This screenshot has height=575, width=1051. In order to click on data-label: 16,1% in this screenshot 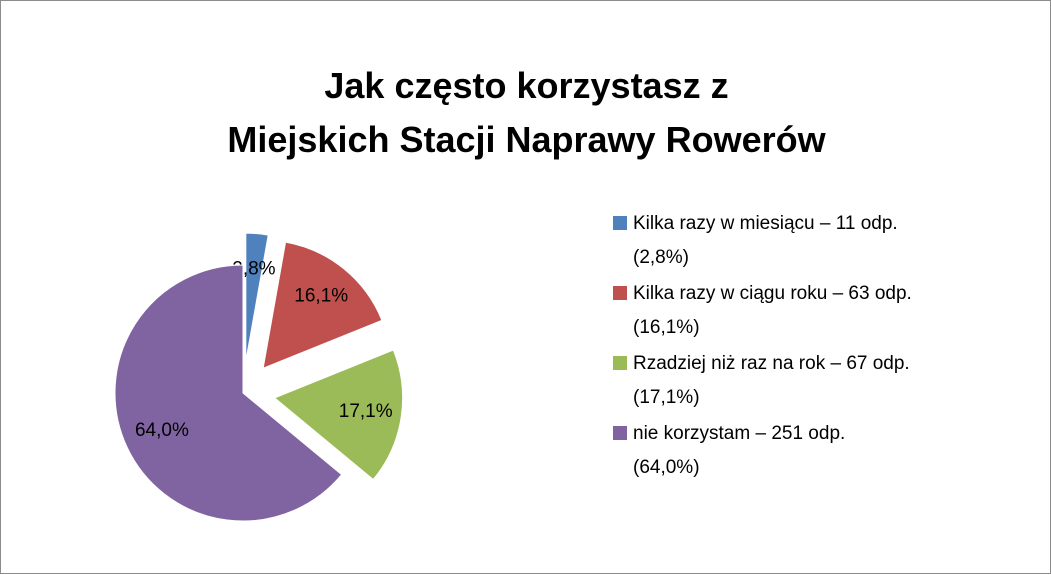, I will do `click(321, 296)`.